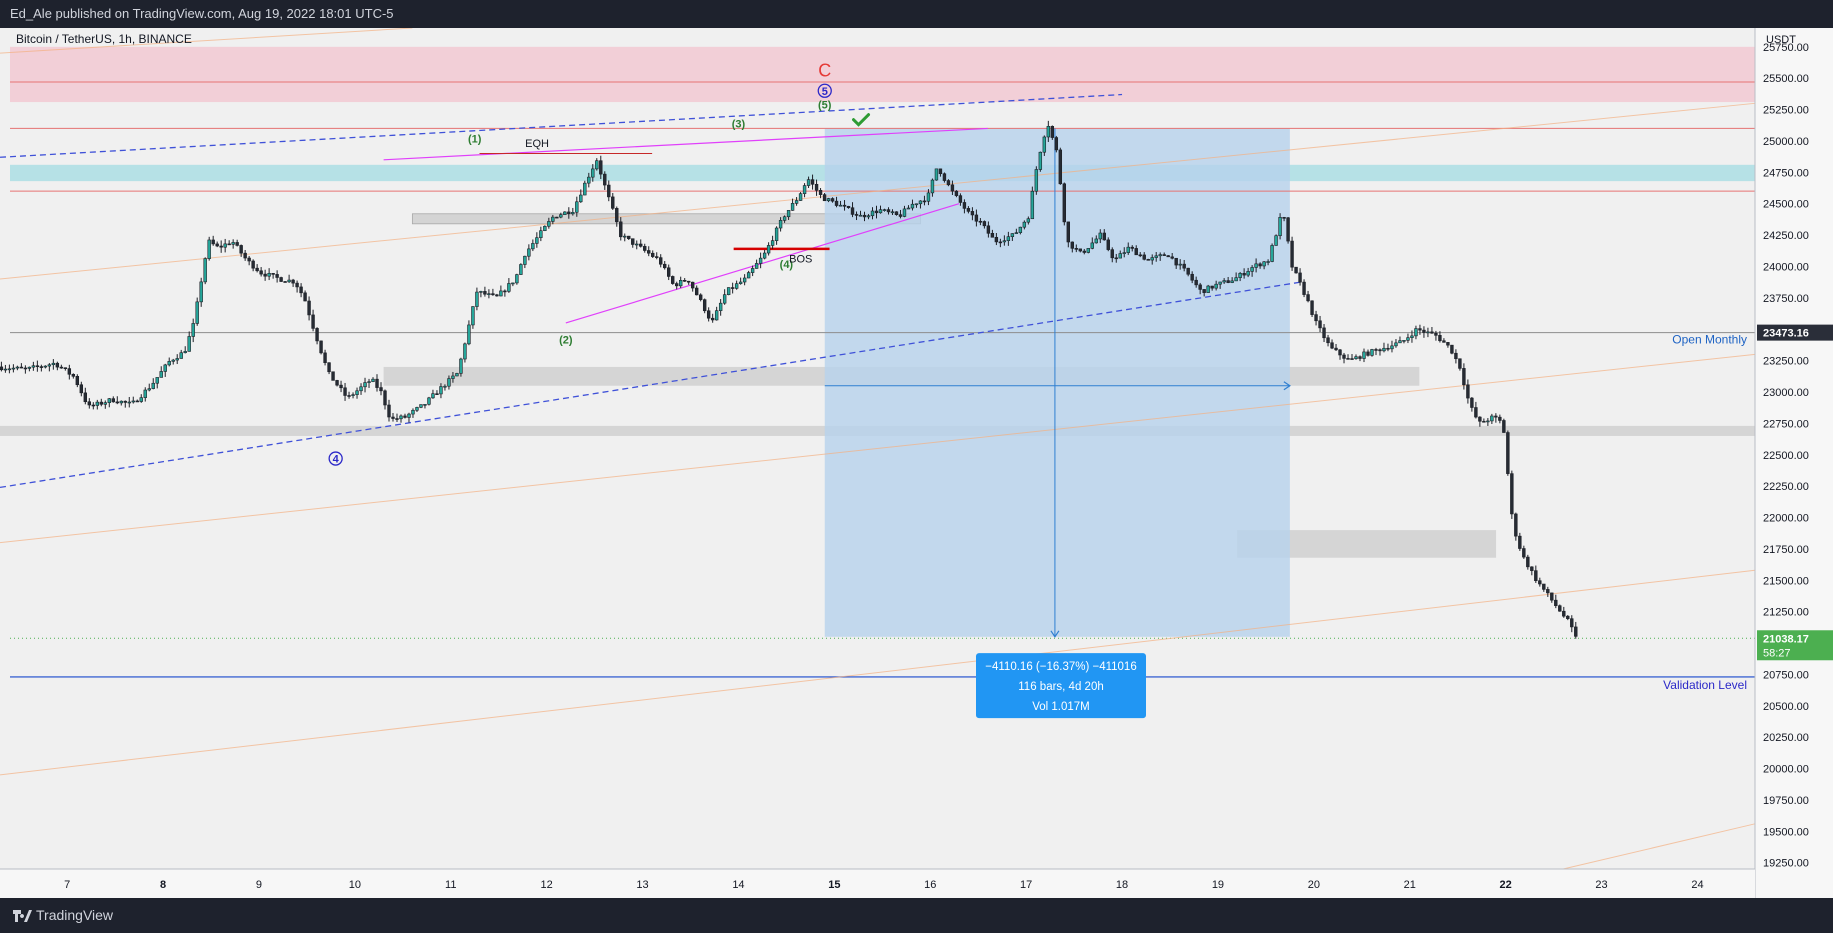 The image size is (1833, 933). What do you see at coordinates (537, 144) in the screenshot?
I see `eqh-label: EQH` at bounding box center [537, 144].